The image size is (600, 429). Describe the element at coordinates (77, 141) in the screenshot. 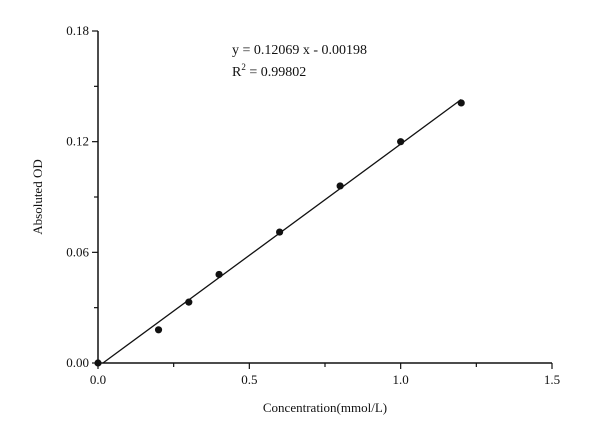

I see `y-tick-label: 0.12` at that location.